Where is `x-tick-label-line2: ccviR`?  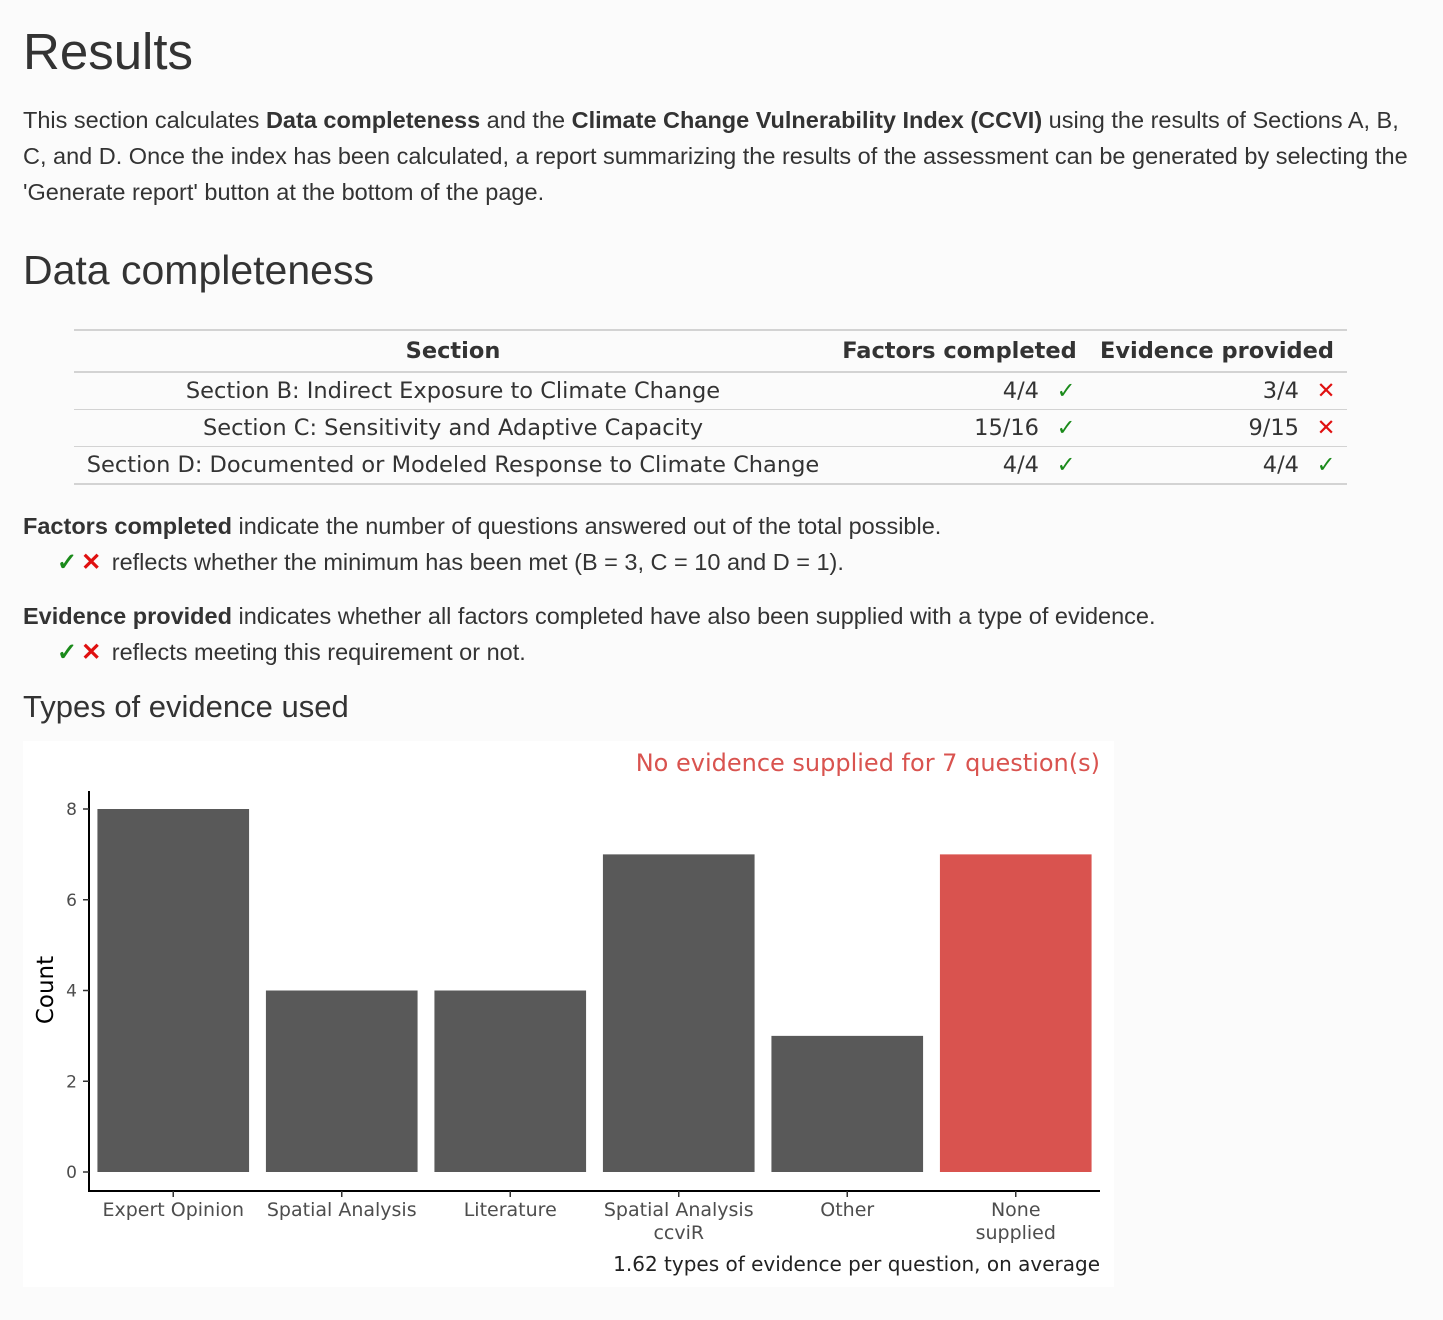
x-tick-label-line2: ccviR is located at coordinates (678, 1233).